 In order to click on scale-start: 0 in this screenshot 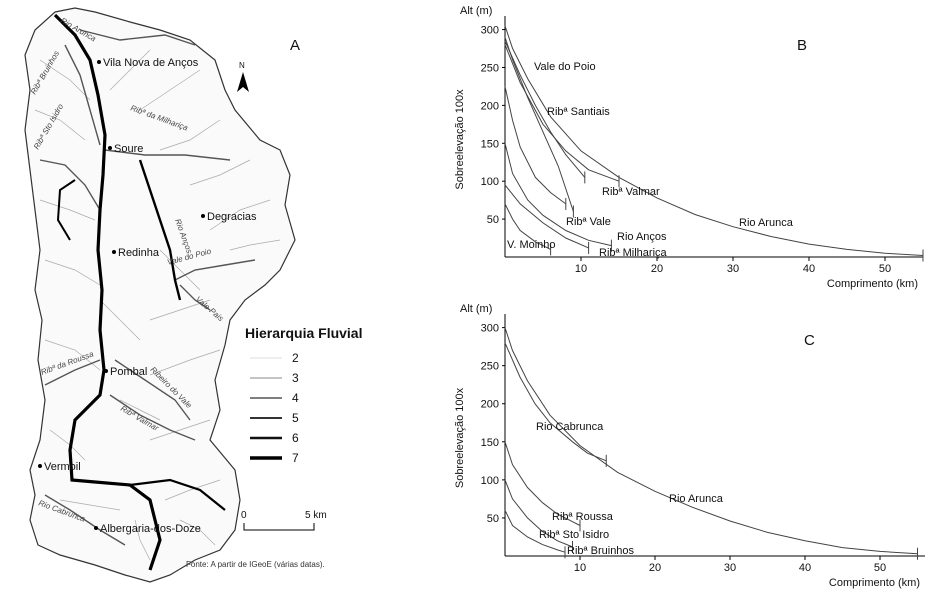, I will do `click(244, 515)`.